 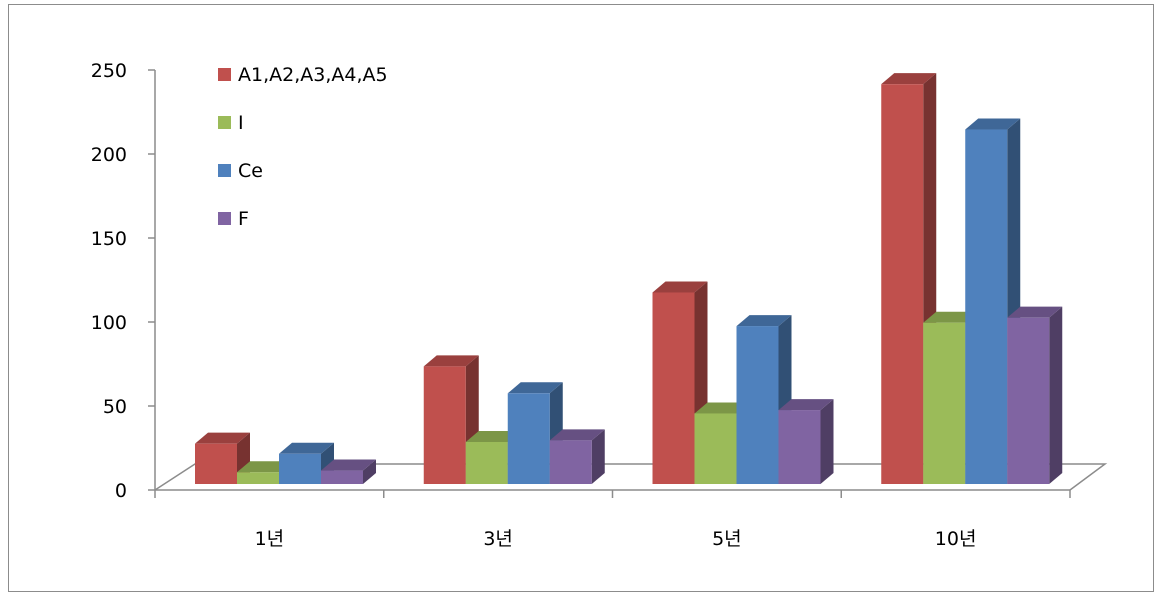 I want to click on legend-label: I, so click(x=241, y=123).